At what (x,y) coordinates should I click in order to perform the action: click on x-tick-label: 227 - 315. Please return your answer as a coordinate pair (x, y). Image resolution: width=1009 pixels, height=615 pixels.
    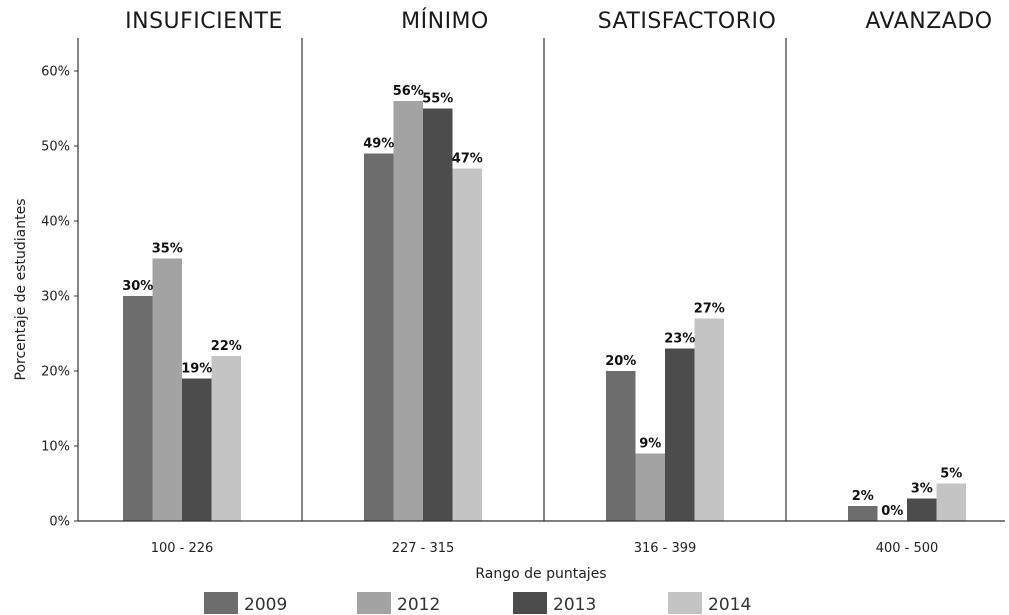
    Looking at the image, I should click on (423, 548).